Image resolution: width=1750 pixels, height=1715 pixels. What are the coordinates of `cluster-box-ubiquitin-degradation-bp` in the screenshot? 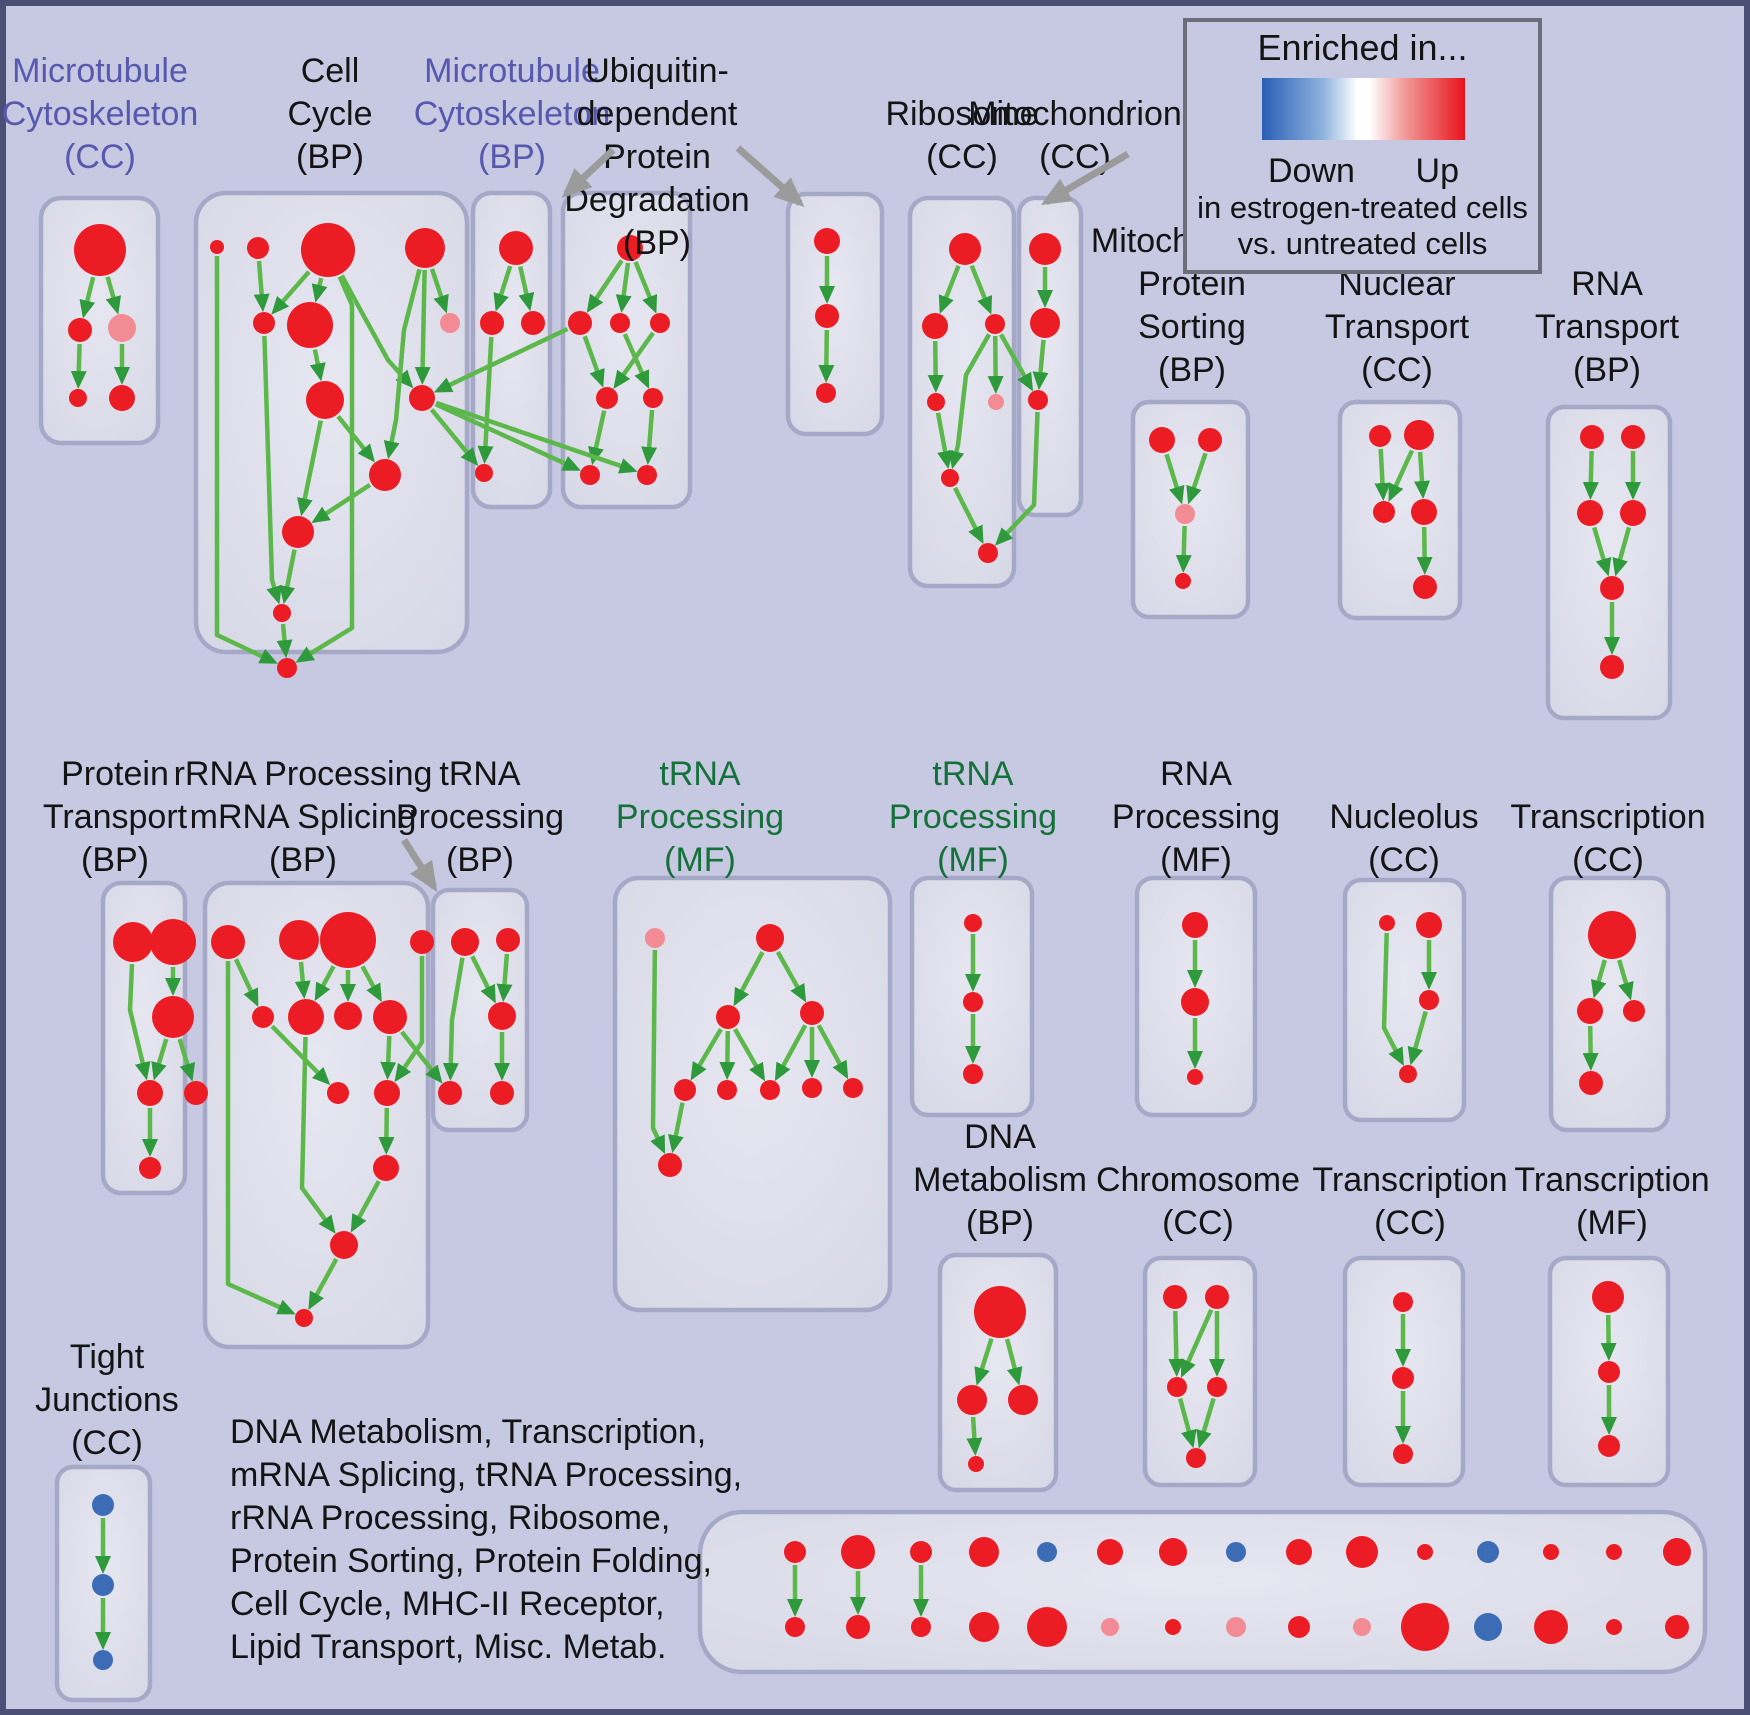 It's located at (626, 350).